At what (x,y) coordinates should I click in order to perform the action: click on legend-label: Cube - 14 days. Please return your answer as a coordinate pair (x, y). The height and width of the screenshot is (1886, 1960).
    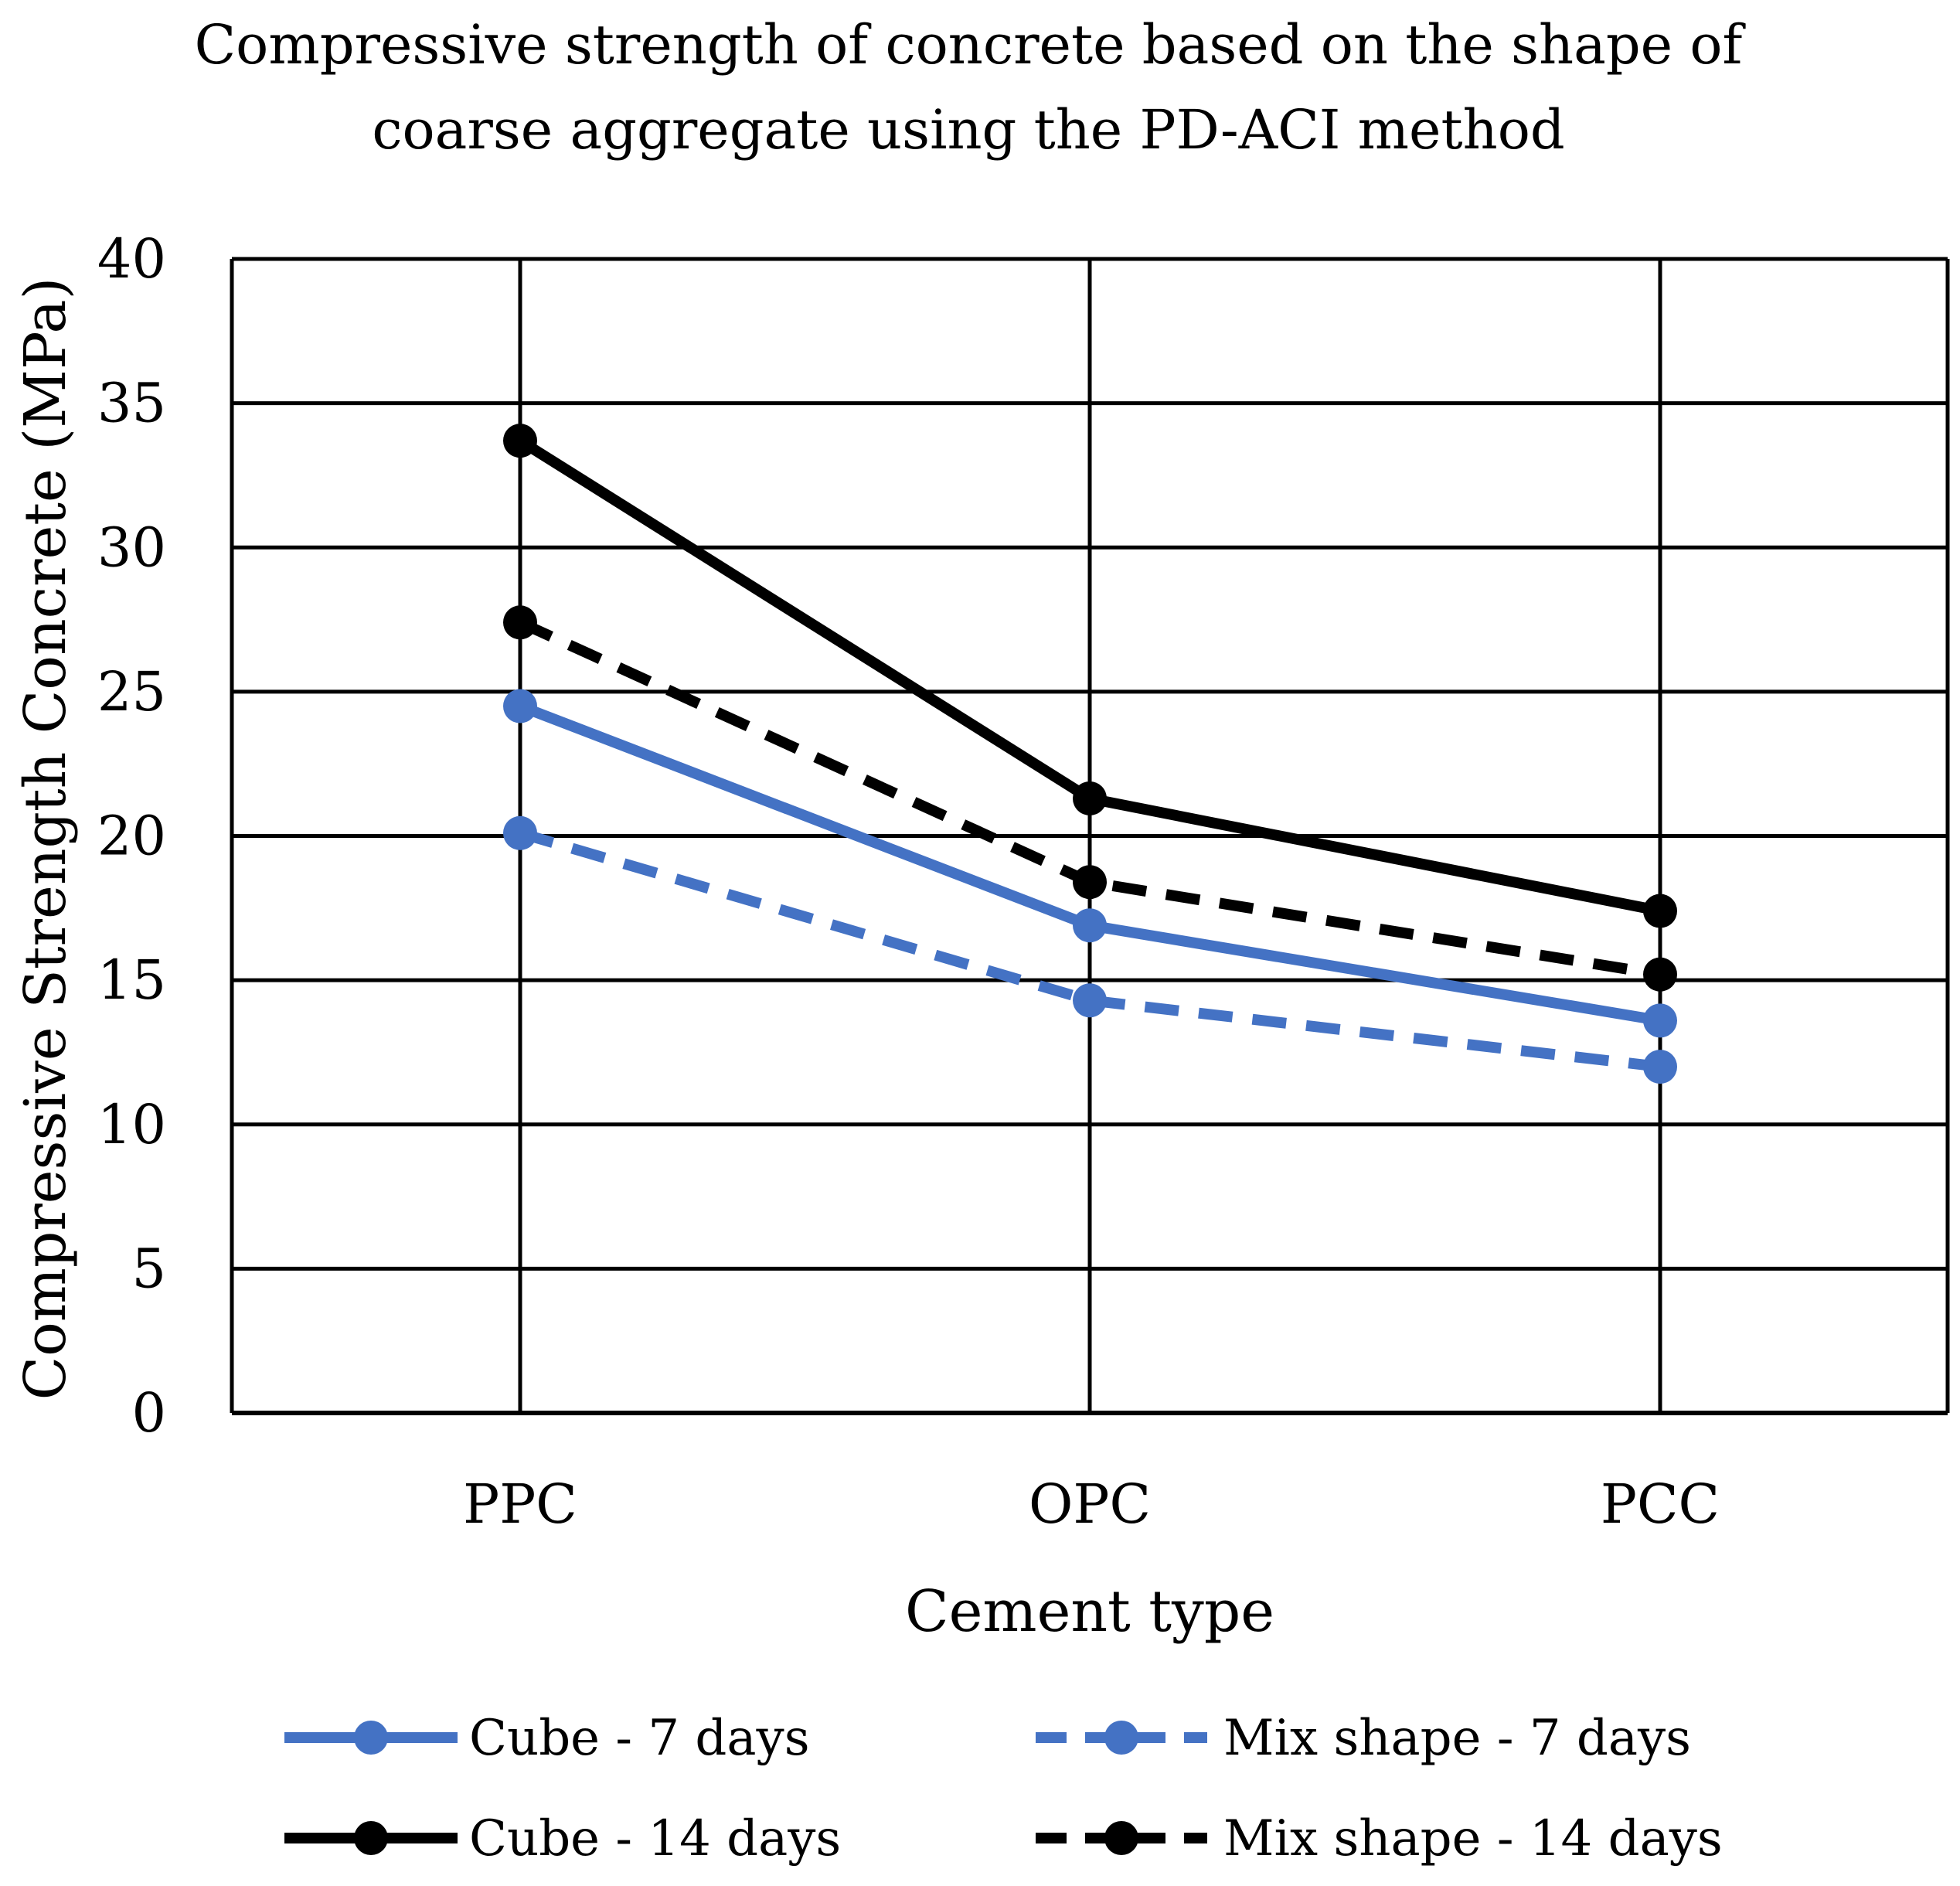
    Looking at the image, I should click on (655, 1838).